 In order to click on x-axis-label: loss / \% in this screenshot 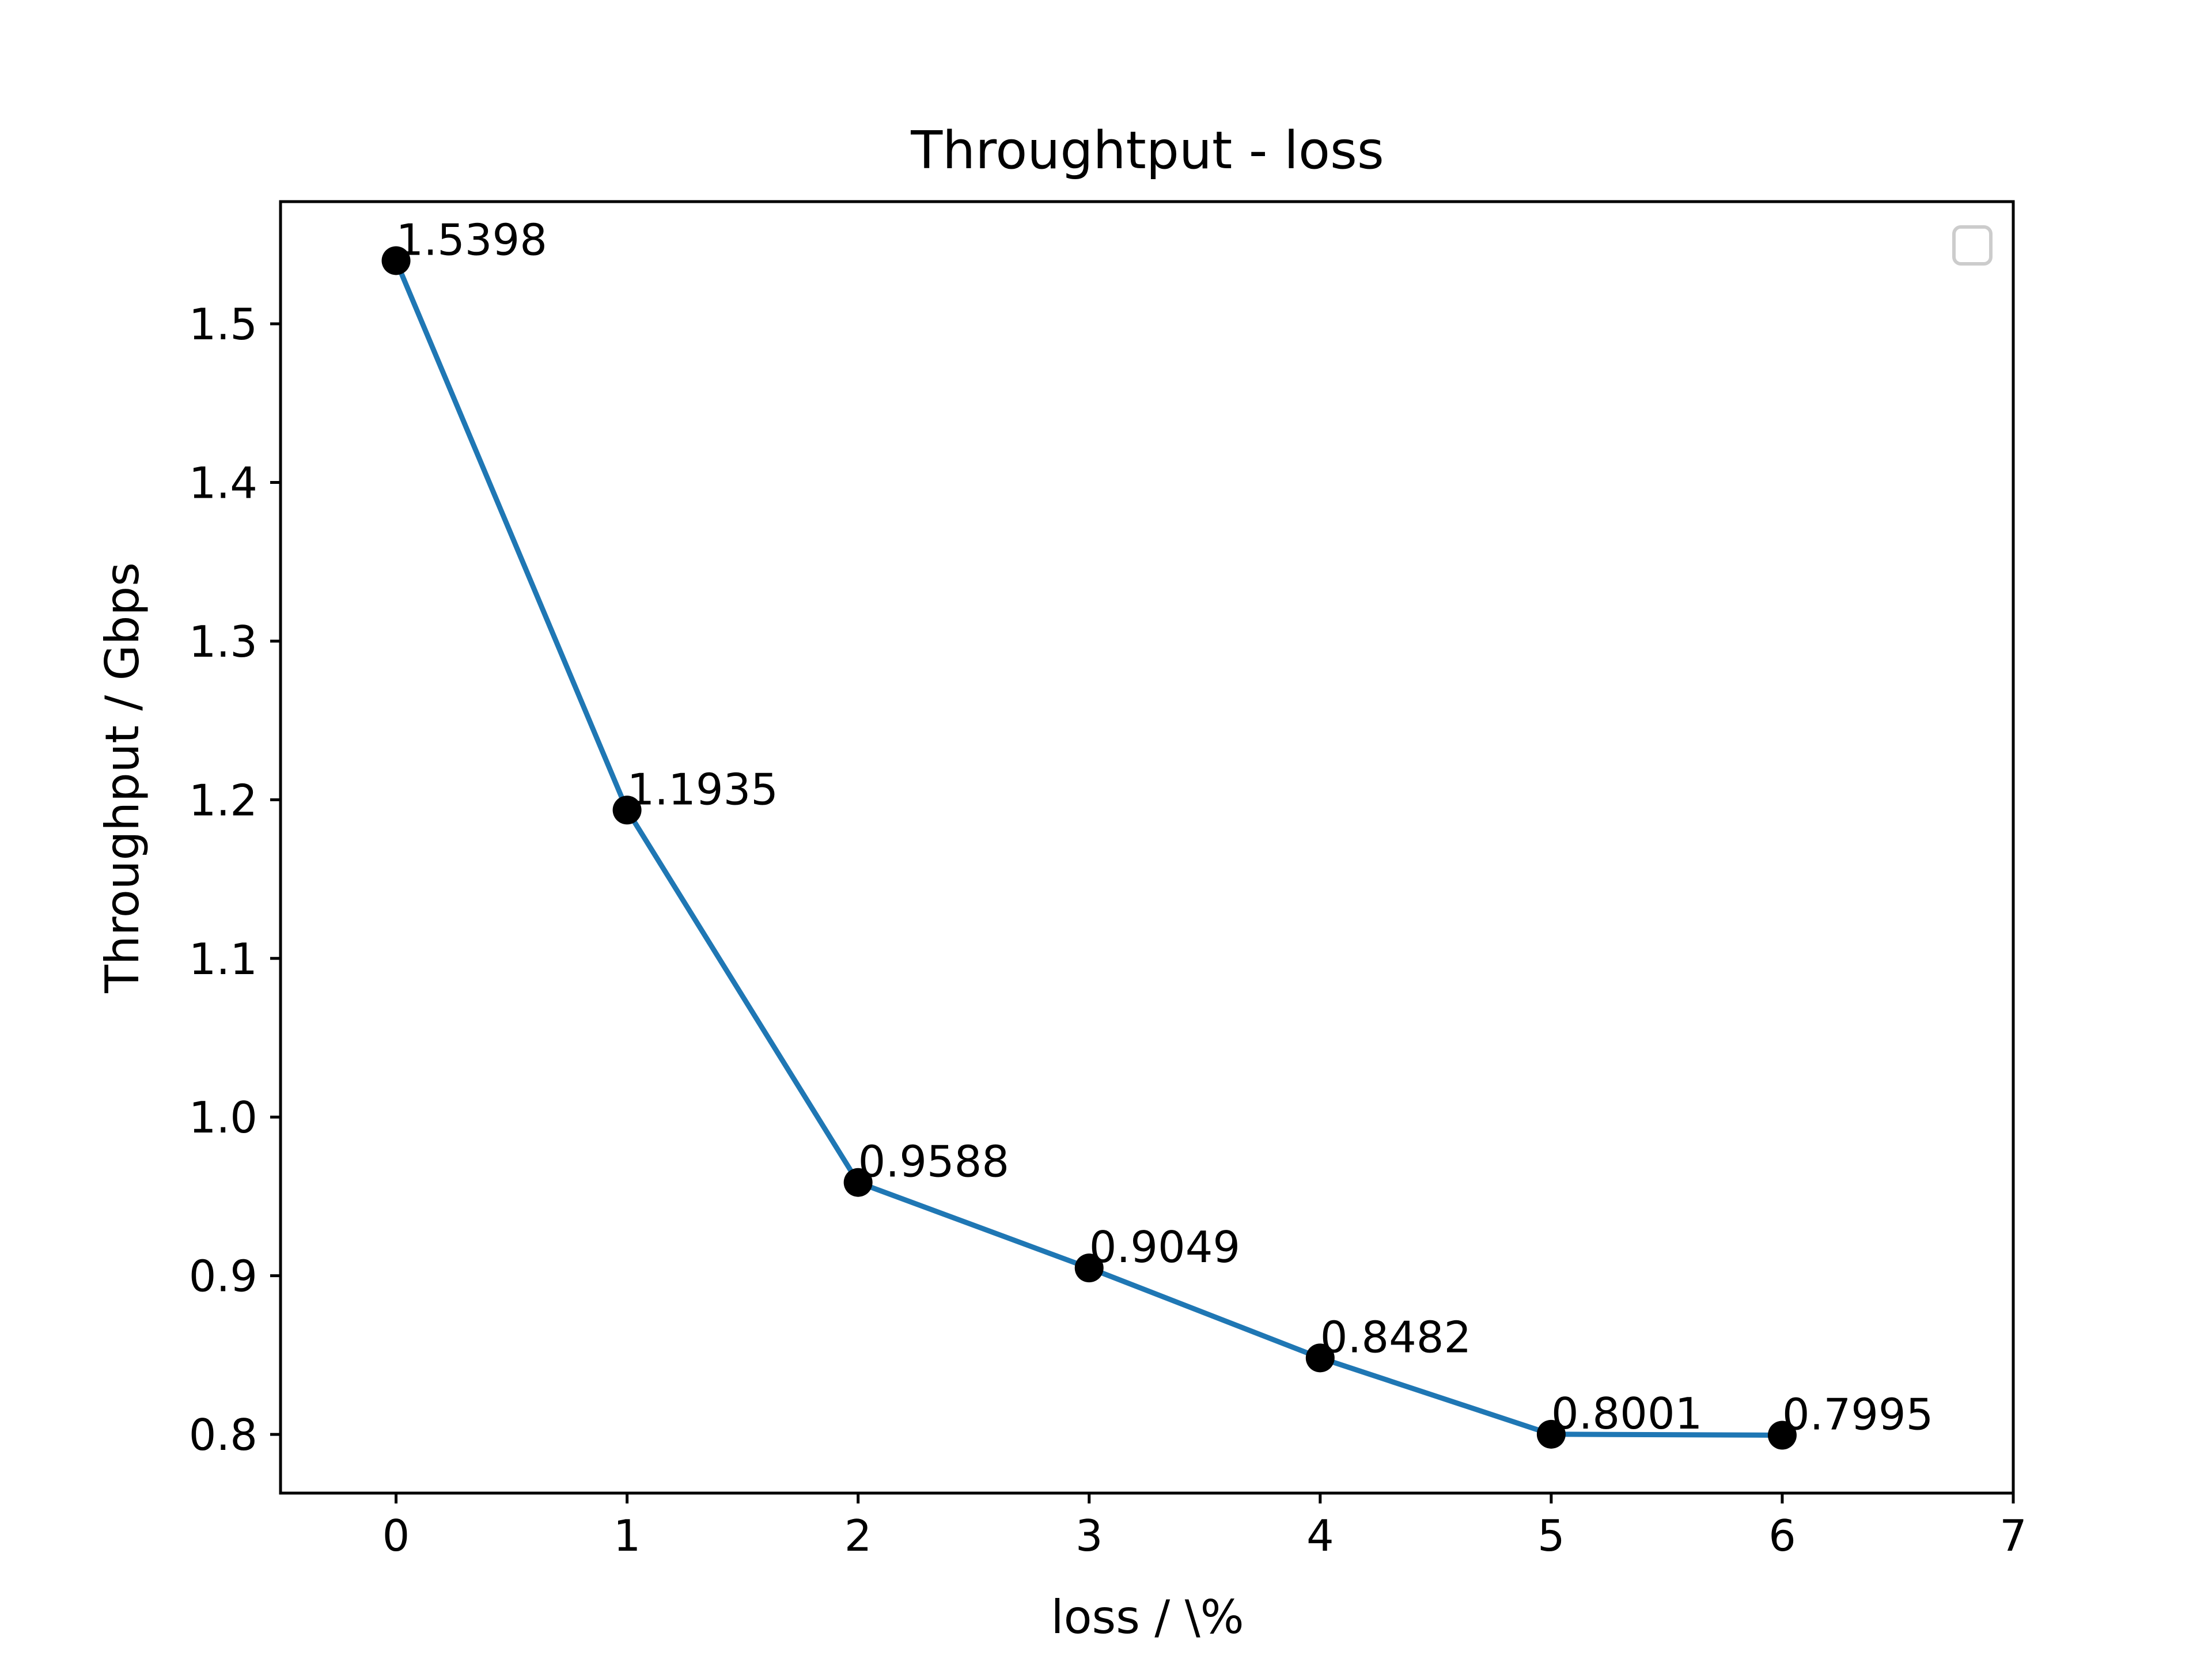, I will do `click(1147, 1617)`.